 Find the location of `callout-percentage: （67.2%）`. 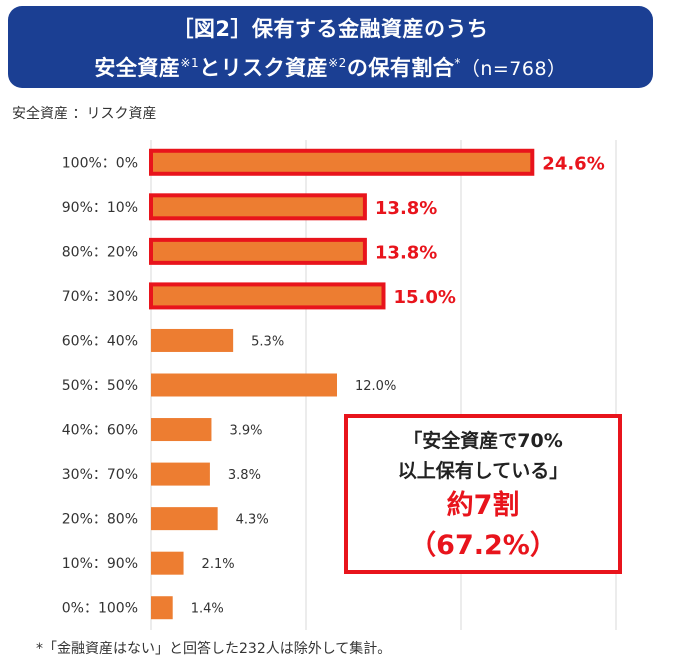

callout-percentage: （67.2%） is located at coordinates (483, 545).